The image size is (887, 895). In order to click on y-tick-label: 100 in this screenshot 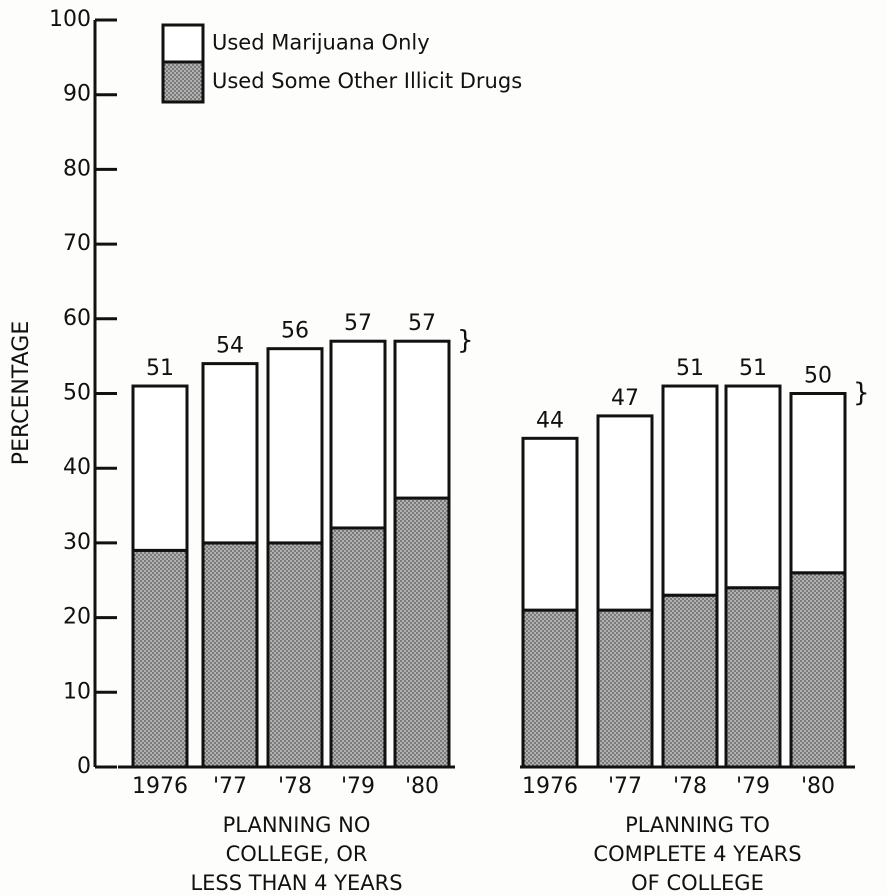, I will do `click(70, 19)`.